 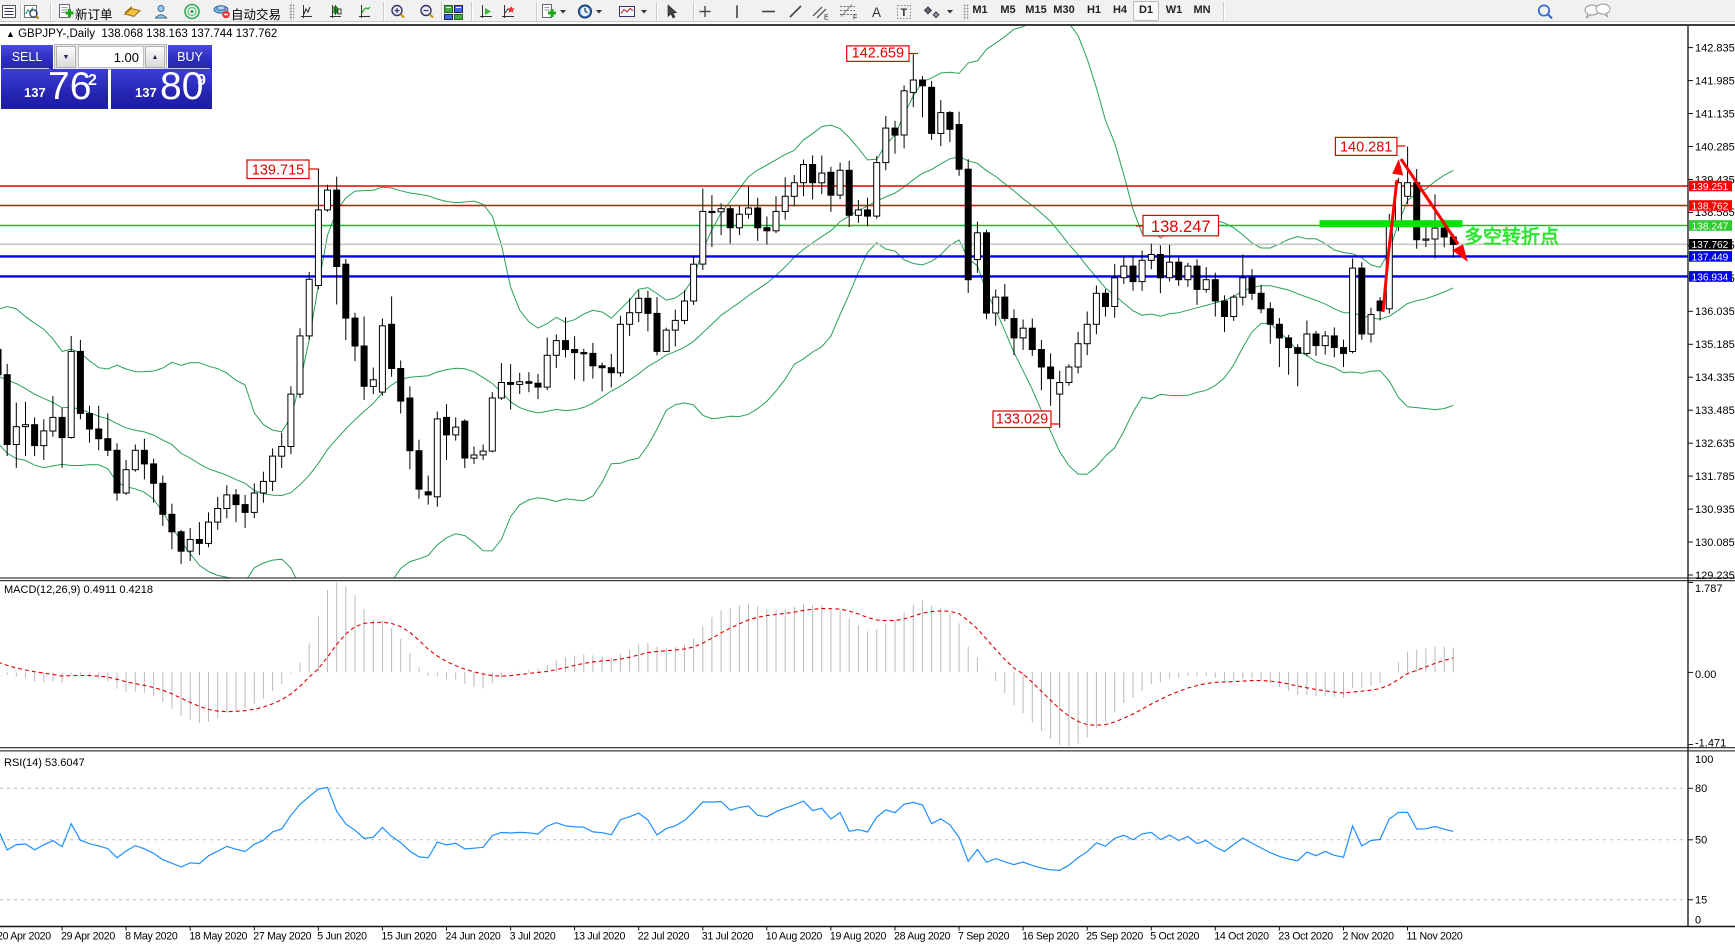 I want to click on svg-text: 3 Jul 2020, so click(x=533, y=937).